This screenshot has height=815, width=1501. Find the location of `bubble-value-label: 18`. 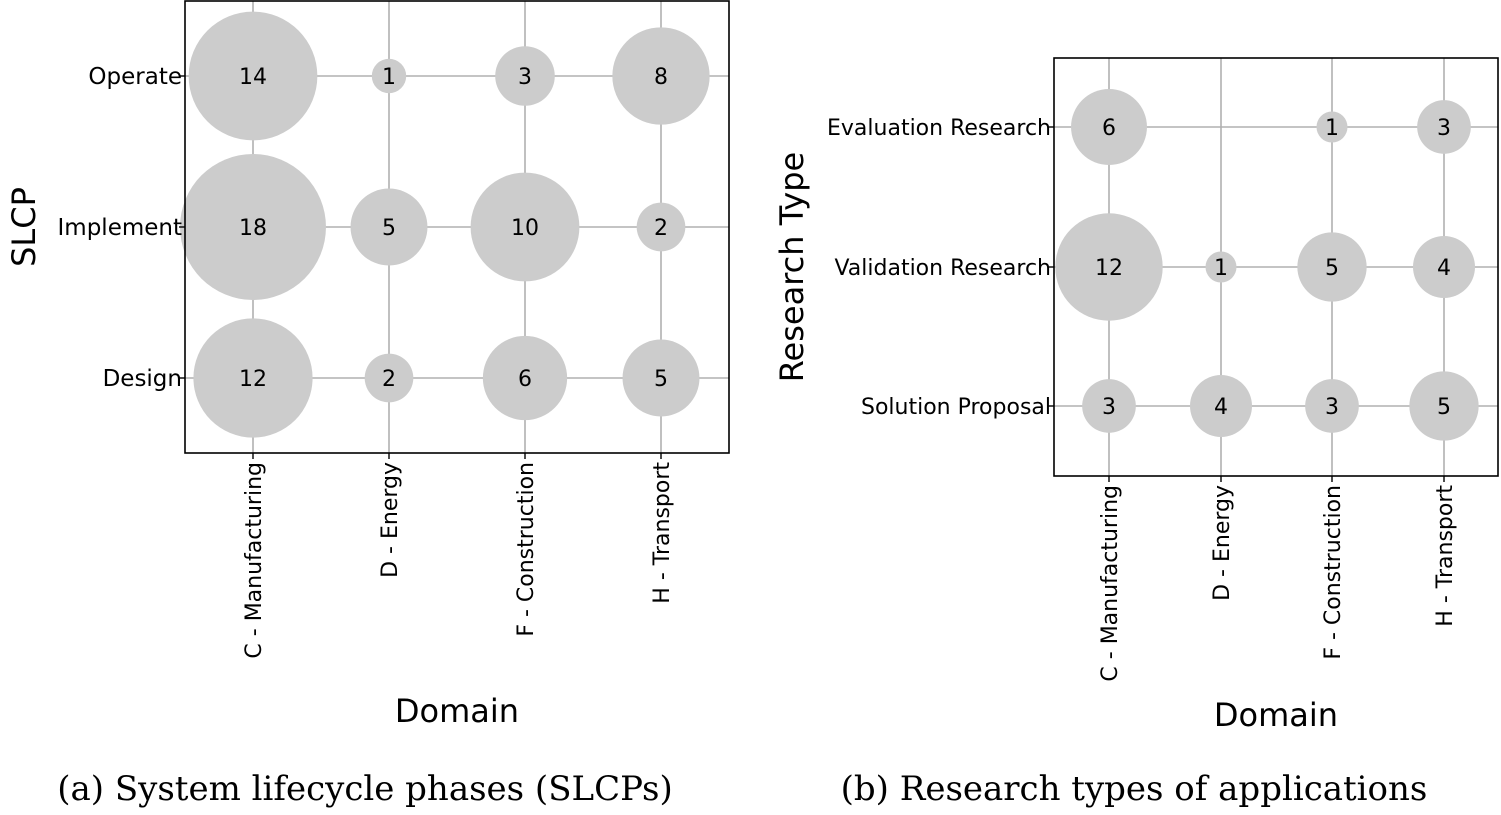

bubble-value-label: 18 is located at coordinates (253, 228).